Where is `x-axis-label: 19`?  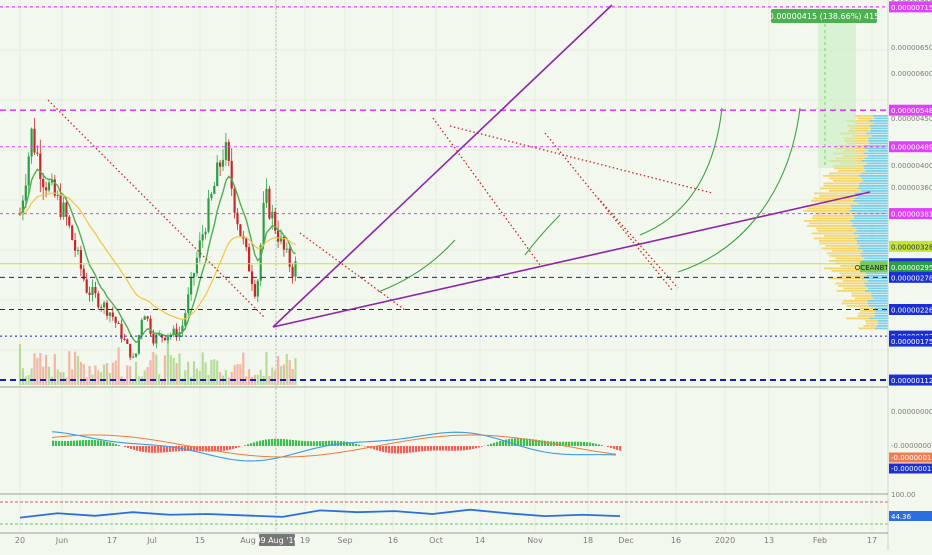
x-axis-label: 19 is located at coordinates (305, 540).